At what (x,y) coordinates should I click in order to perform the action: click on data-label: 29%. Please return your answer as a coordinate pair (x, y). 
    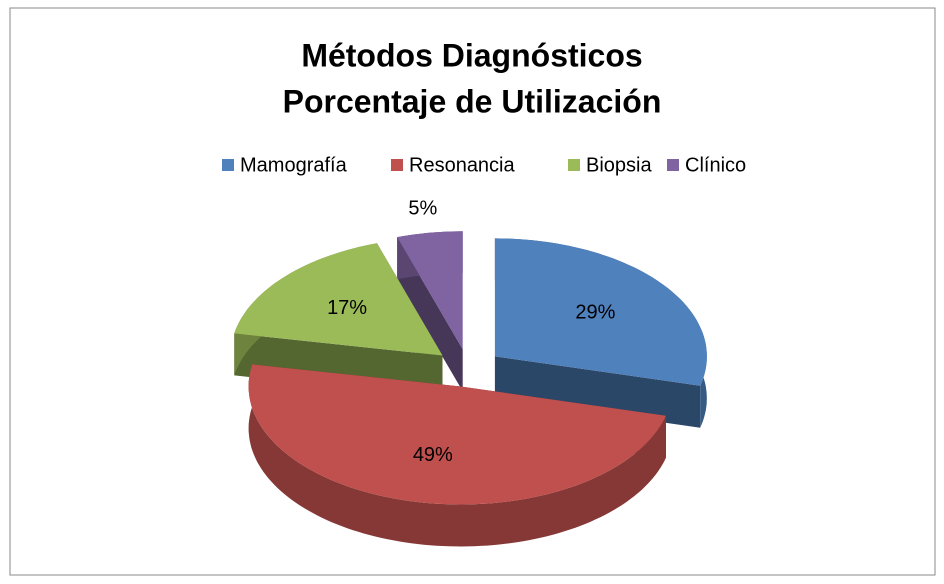
    Looking at the image, I should click on (595, 312).